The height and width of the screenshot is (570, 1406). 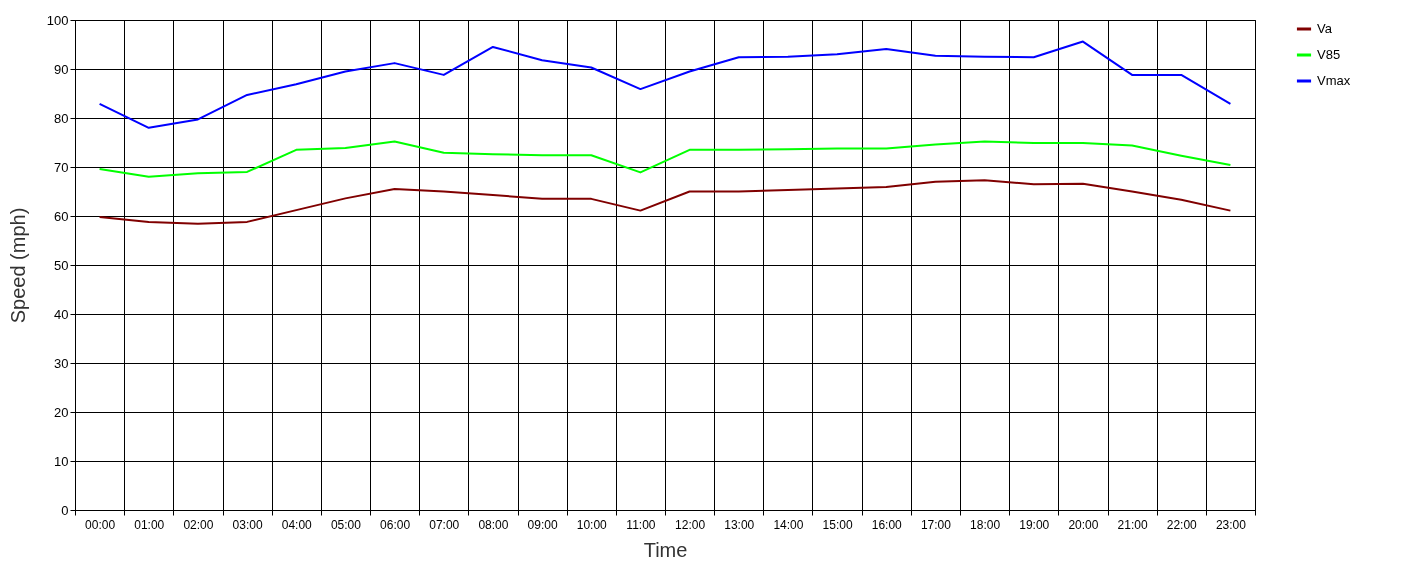 What do you see at coordinates (346, 524) in the screenshot?
I see `x-tick-label: 05:00` at bounding box center [346, 524].